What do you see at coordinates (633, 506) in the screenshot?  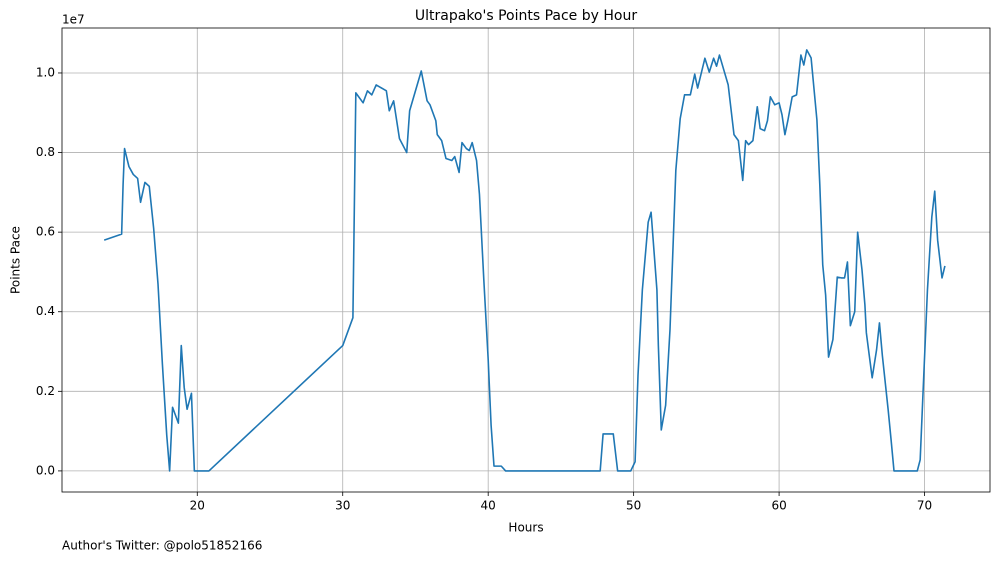 I see `x-tick-label: 50` at bounding box center [633, 506].